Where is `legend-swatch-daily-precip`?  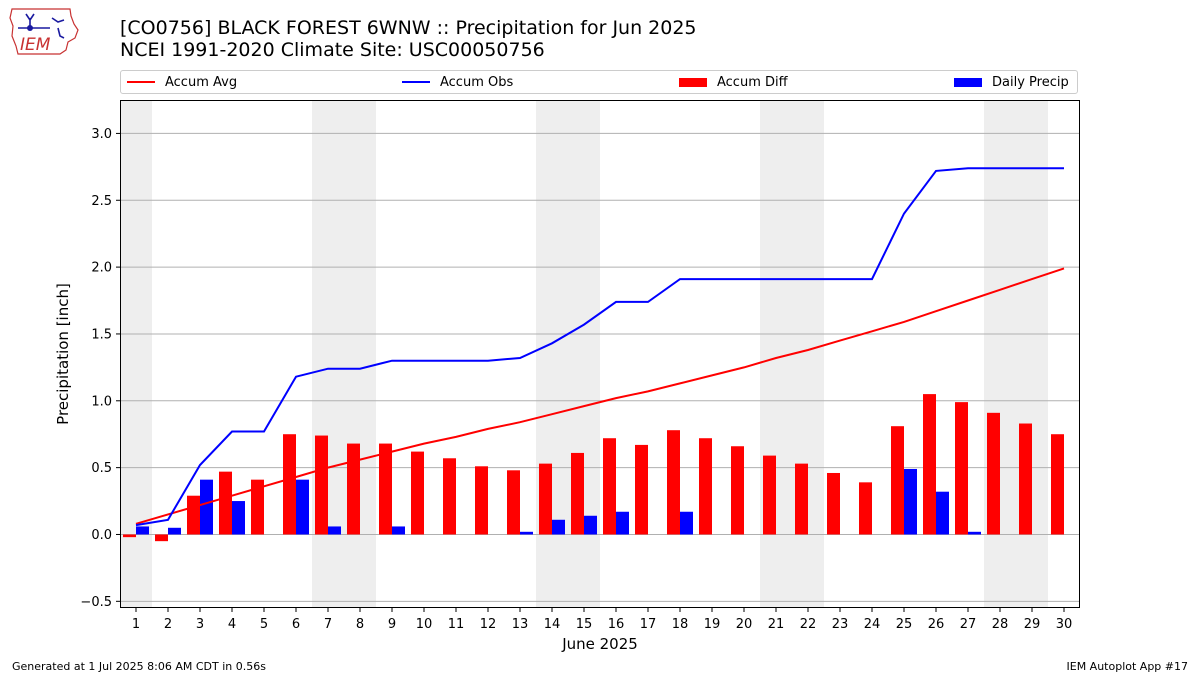
legend-swatch-daily-precip is located at coordinates (968, 82).